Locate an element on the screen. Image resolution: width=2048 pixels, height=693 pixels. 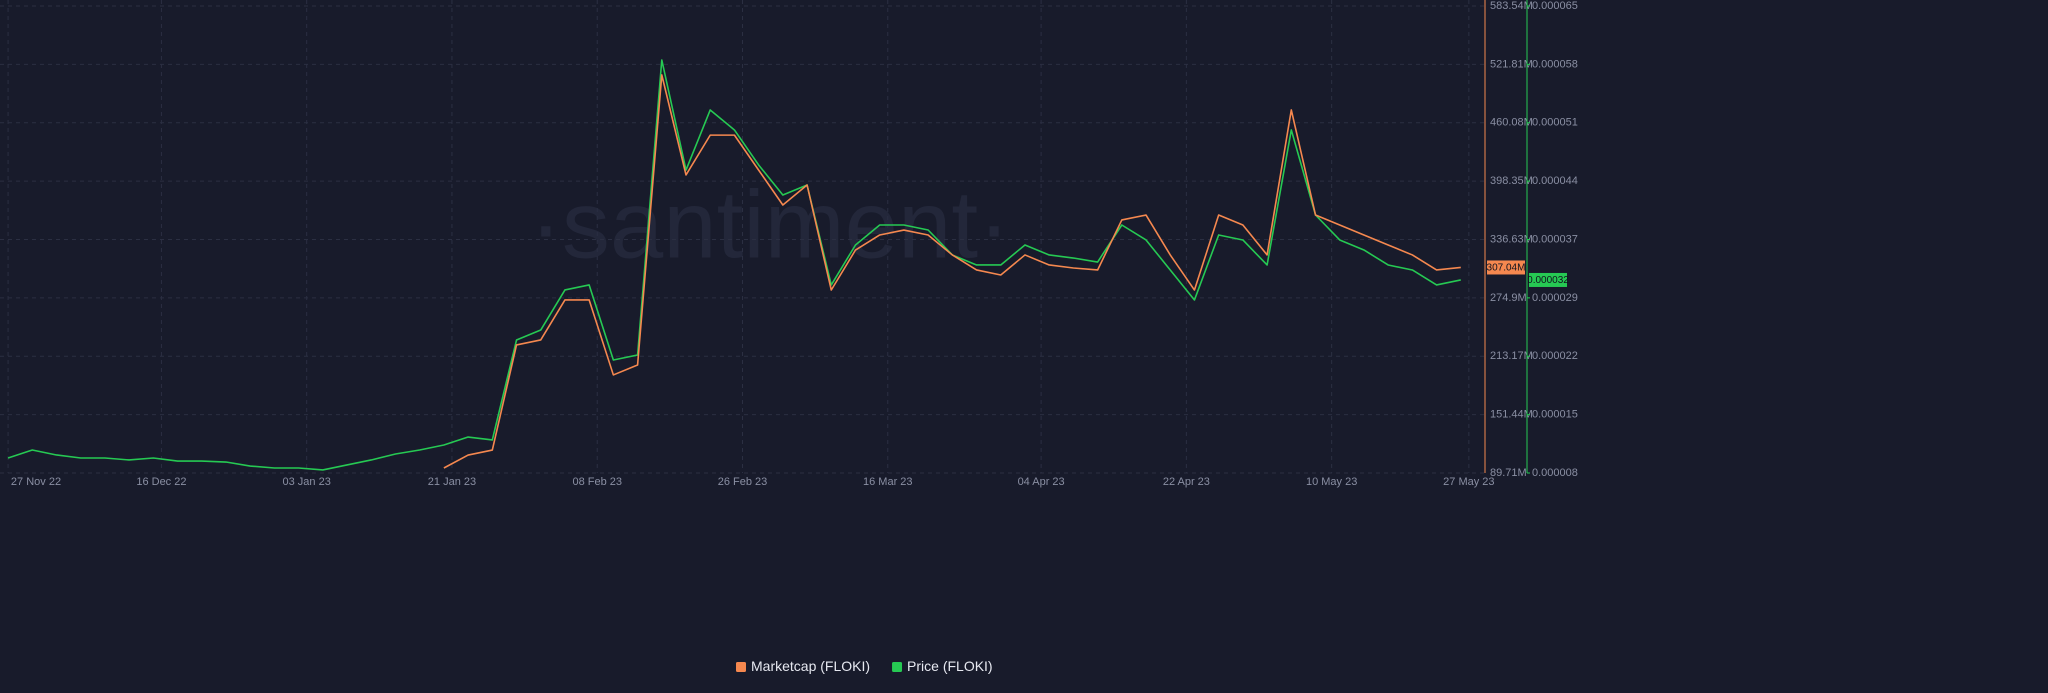
y2-tick-label: 0.000058 is located at coordinates (1555, 64).